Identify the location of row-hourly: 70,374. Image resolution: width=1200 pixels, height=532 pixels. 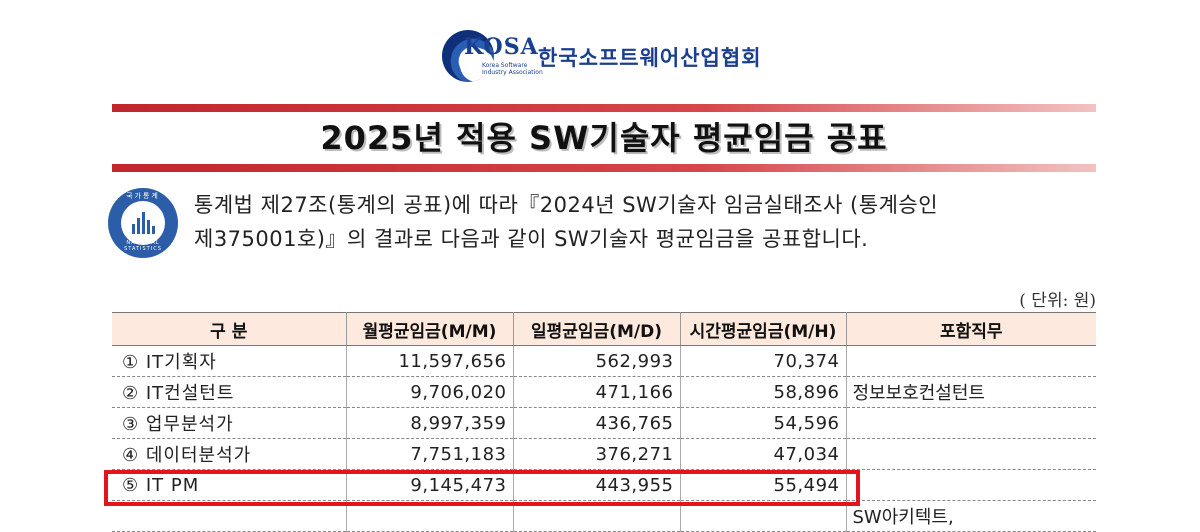
(763, 361).